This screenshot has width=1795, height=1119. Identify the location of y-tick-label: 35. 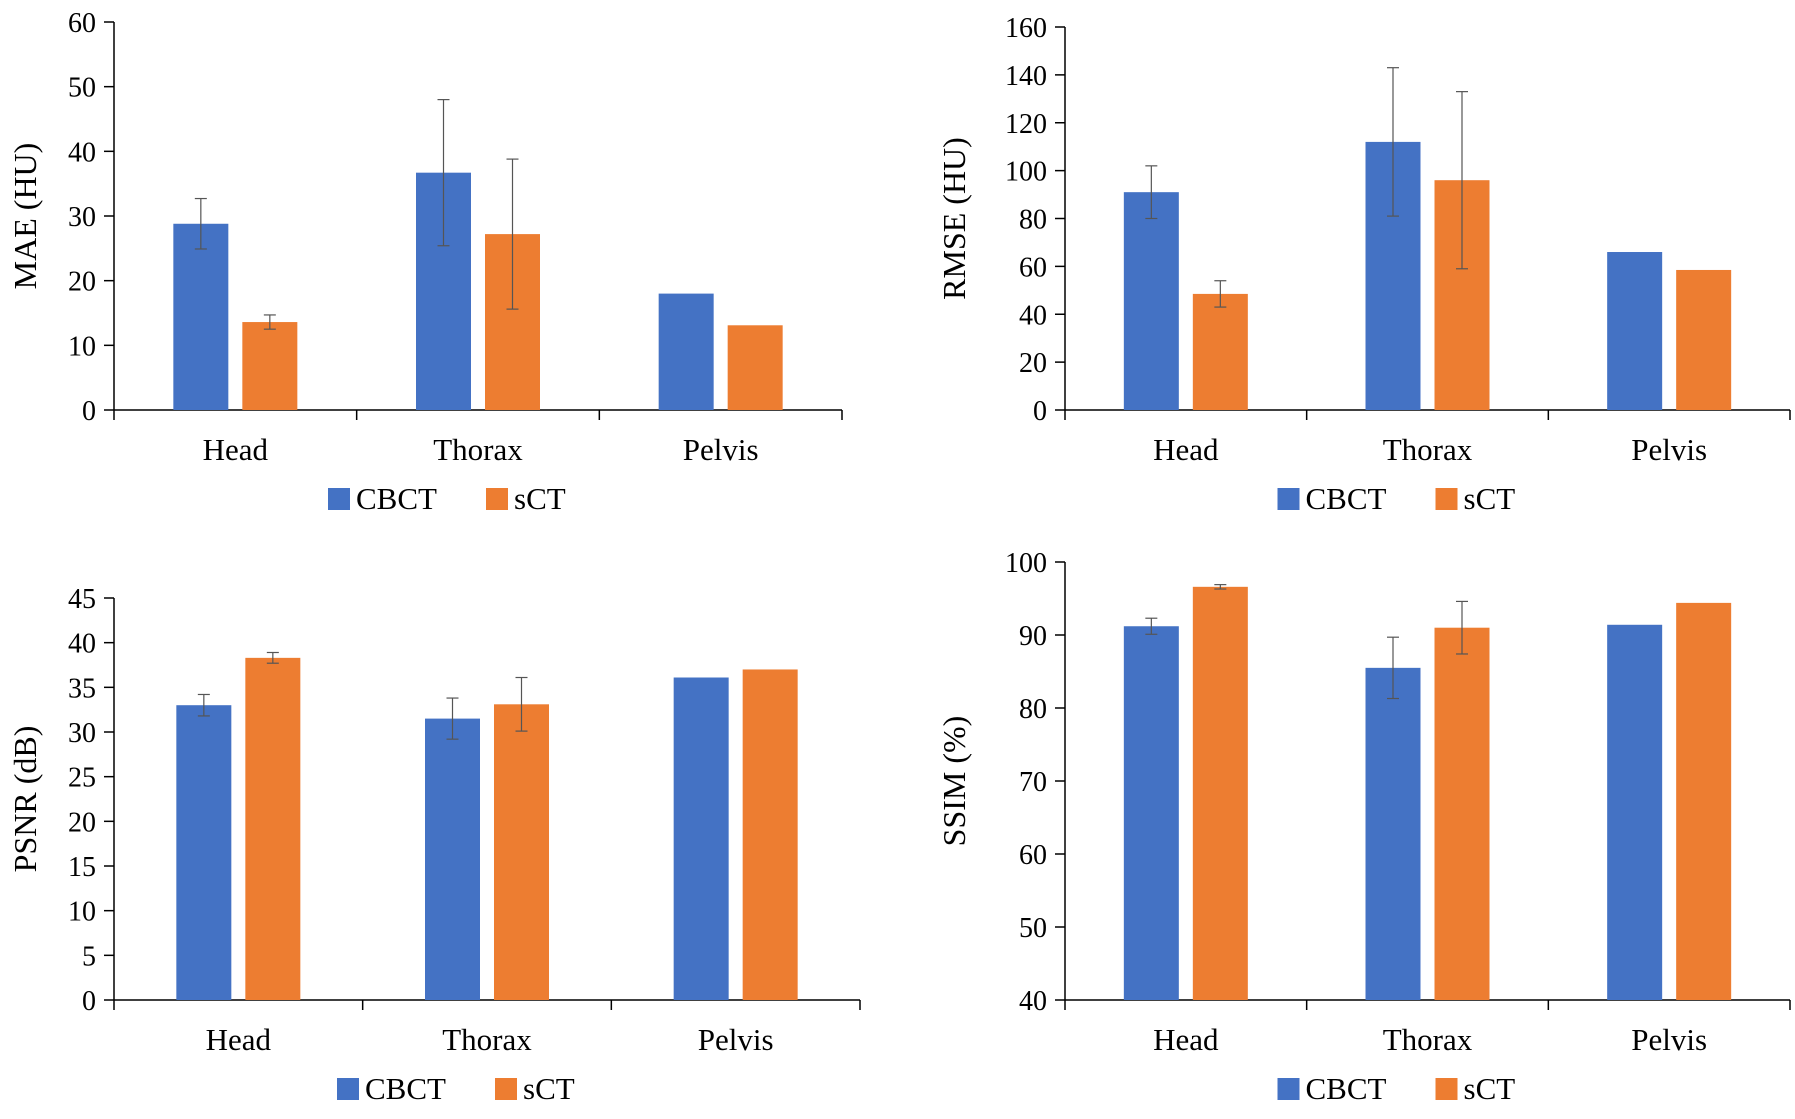
(82, 688).